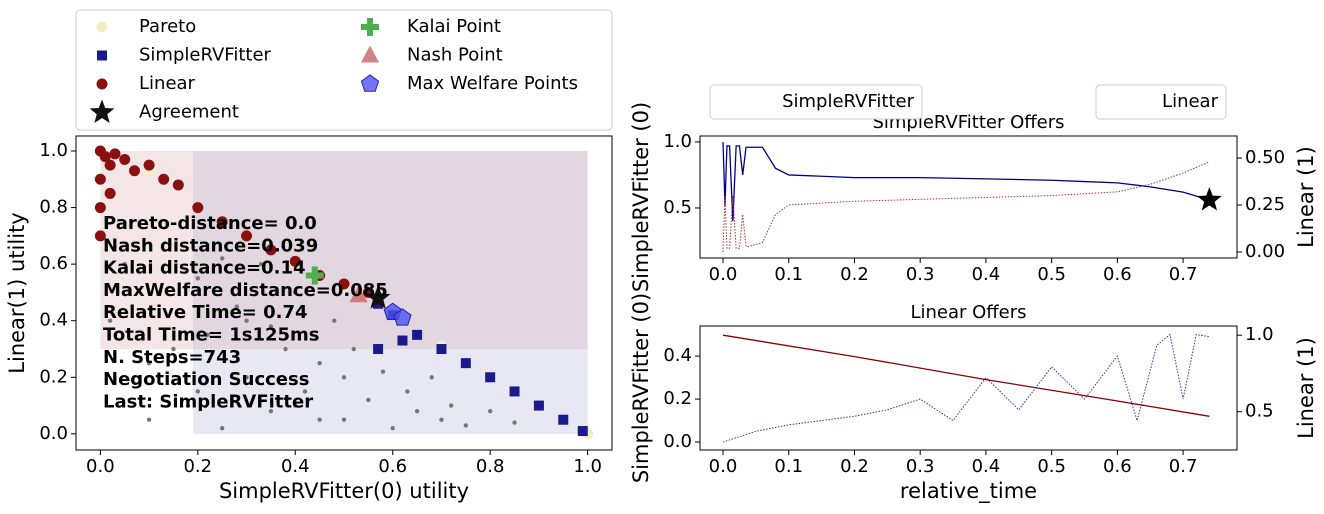 Image resolution: width=1324 pixels, height=514 pixels. What do you see at coordinates (210, 223) in the screenshot?
I see `annotation: Pareto-distance= 0.0` at bounding box center [210, 223].